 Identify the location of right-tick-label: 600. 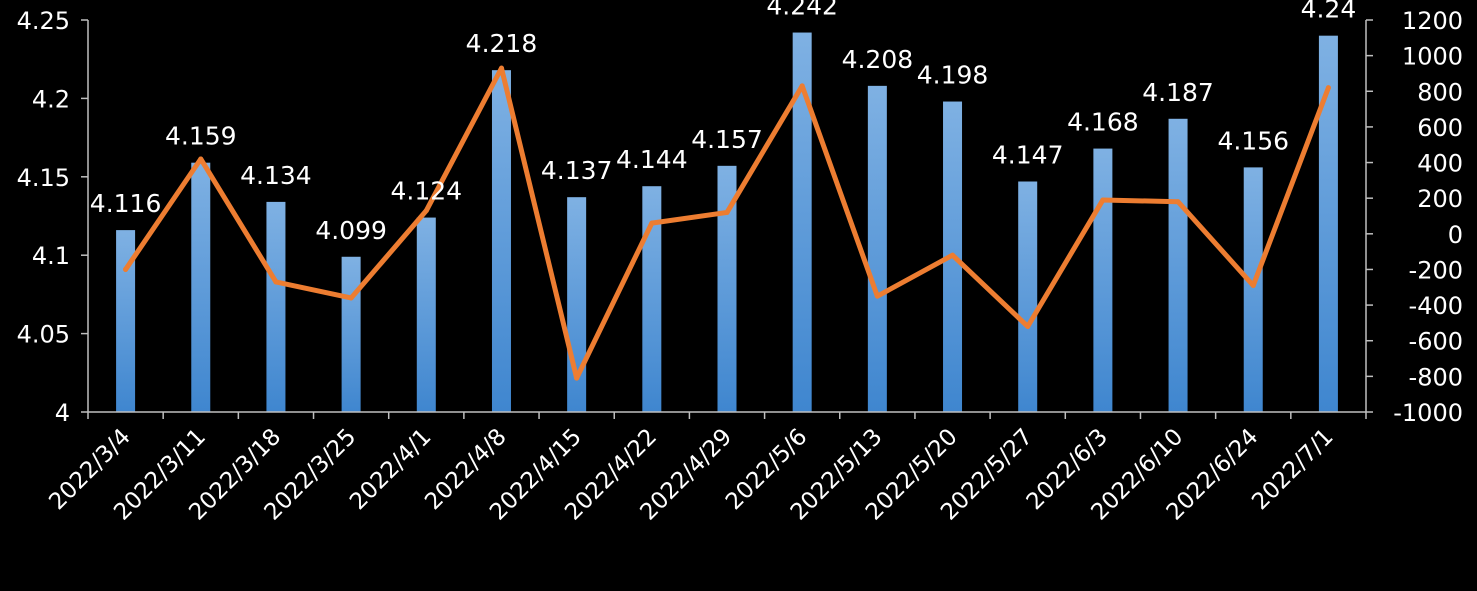
(1440, 128).